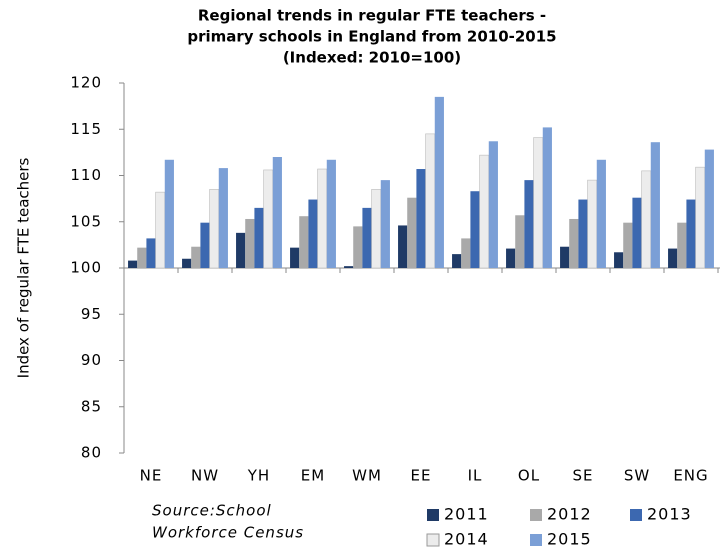  Describe the element at coordinates (91, 453) in the screenshot. I see `y-tick-label: 80` at that location.